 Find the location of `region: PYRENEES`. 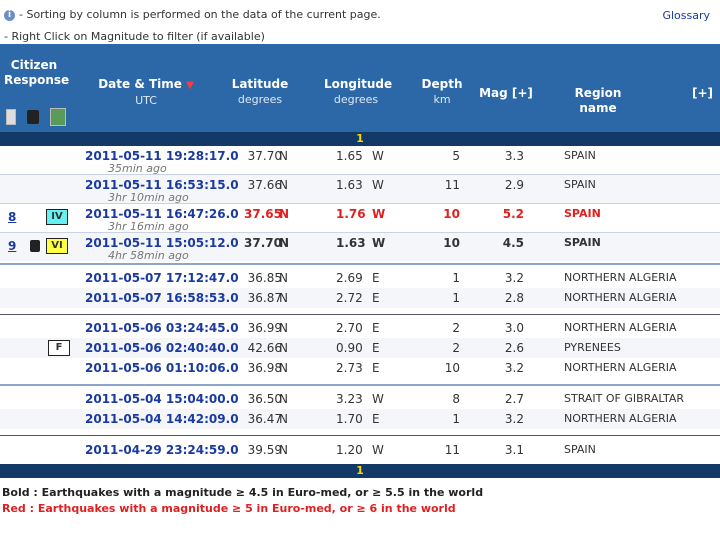

region: PYRENEES is located at coordinates (592, 347).